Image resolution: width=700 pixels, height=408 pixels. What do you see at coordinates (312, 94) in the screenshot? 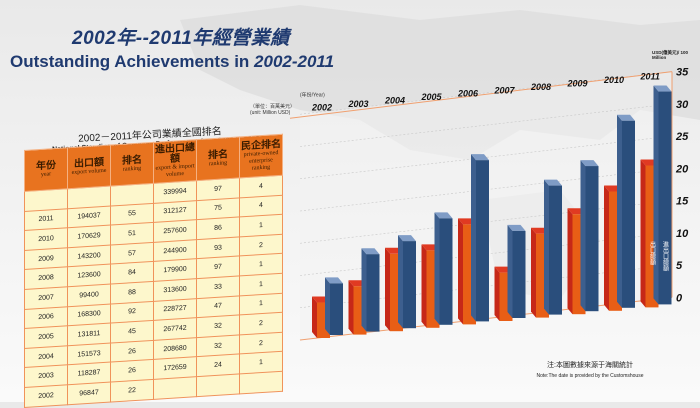
I see `x-axis-label: (年份/Year)` at bounding box center [312, 94].